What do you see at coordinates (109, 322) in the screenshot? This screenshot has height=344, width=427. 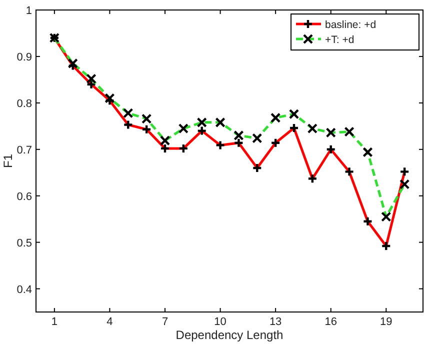 I see `x-tick-label: 4` at bounding box center [109, 322].